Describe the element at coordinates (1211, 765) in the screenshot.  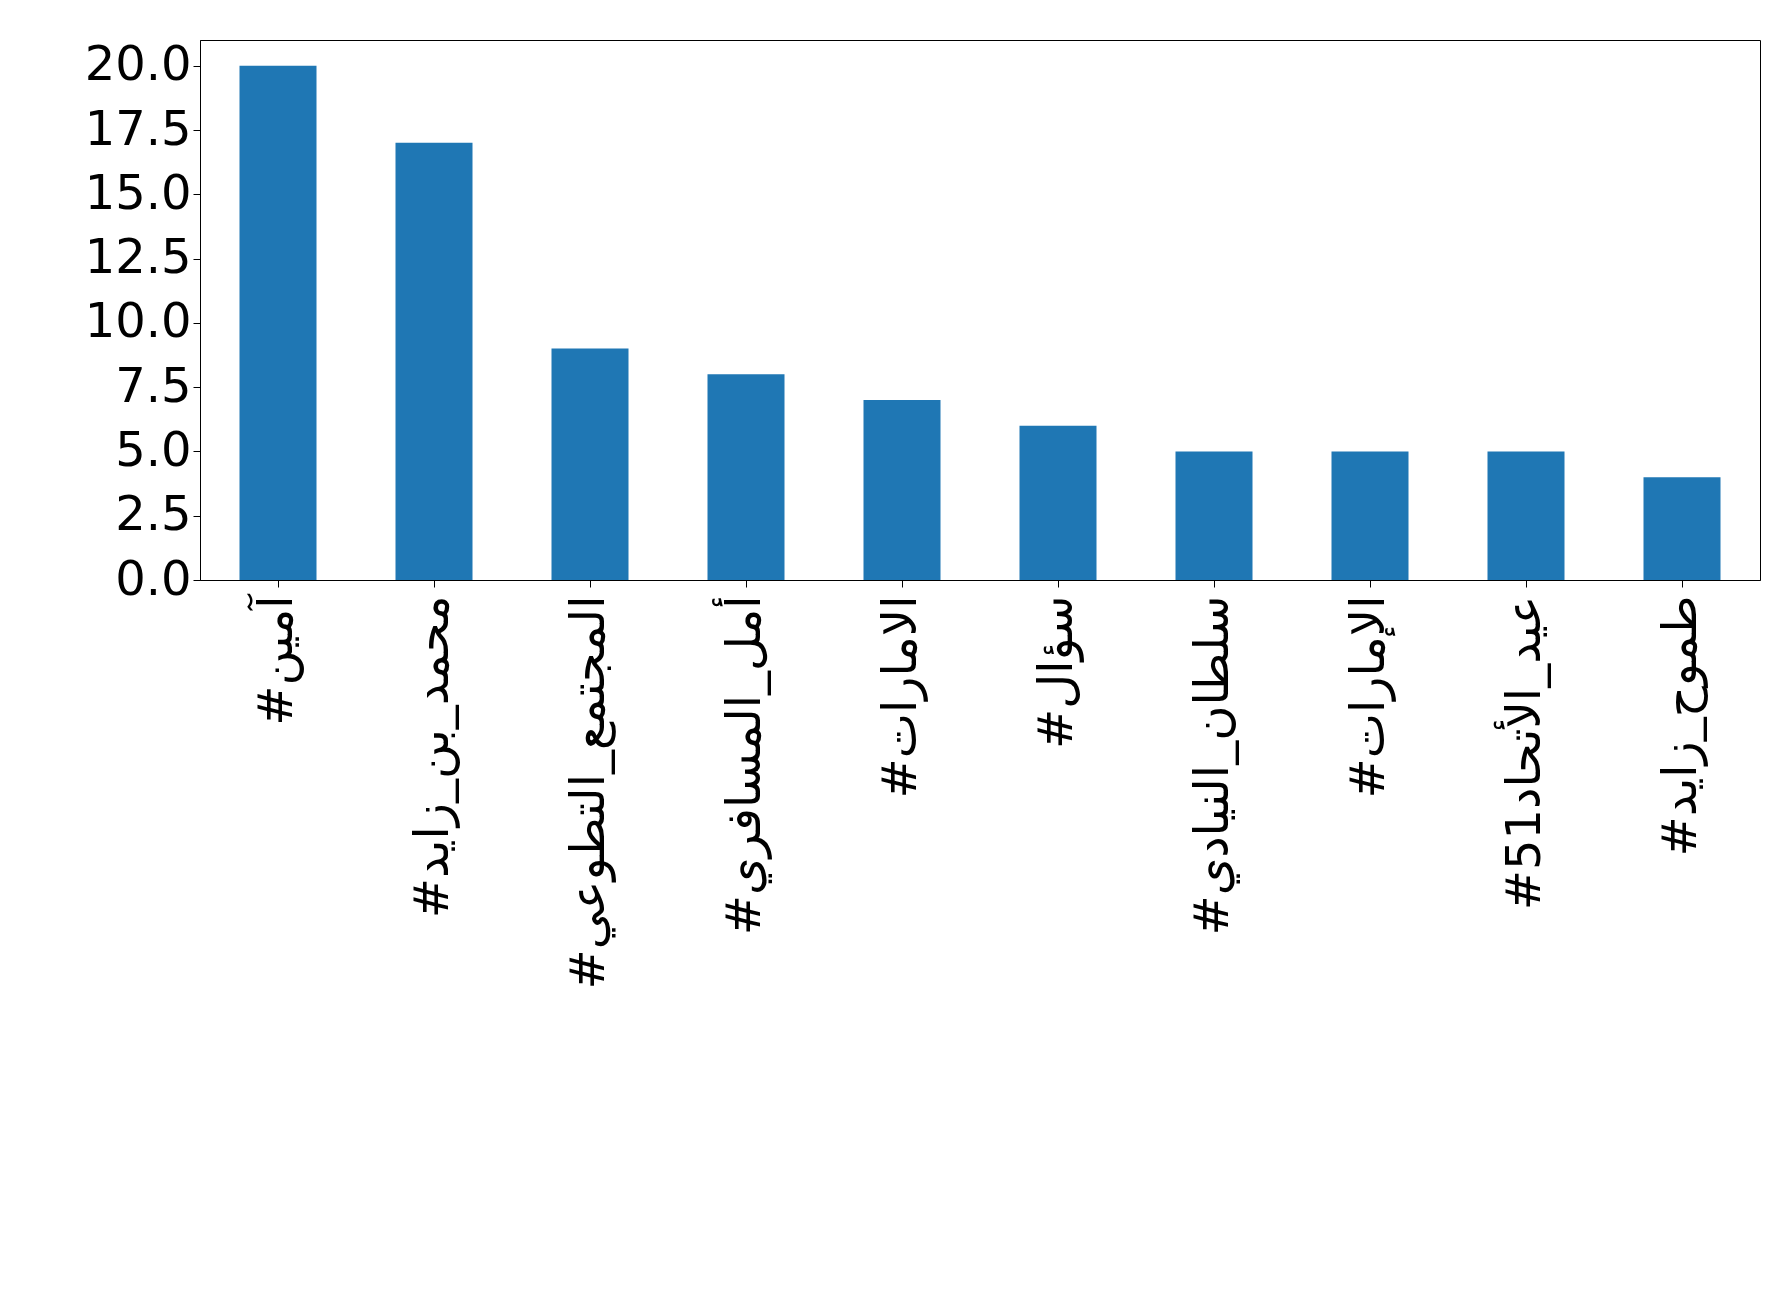
I see `x-tick-label: #سلطان_النيادي` at that location.